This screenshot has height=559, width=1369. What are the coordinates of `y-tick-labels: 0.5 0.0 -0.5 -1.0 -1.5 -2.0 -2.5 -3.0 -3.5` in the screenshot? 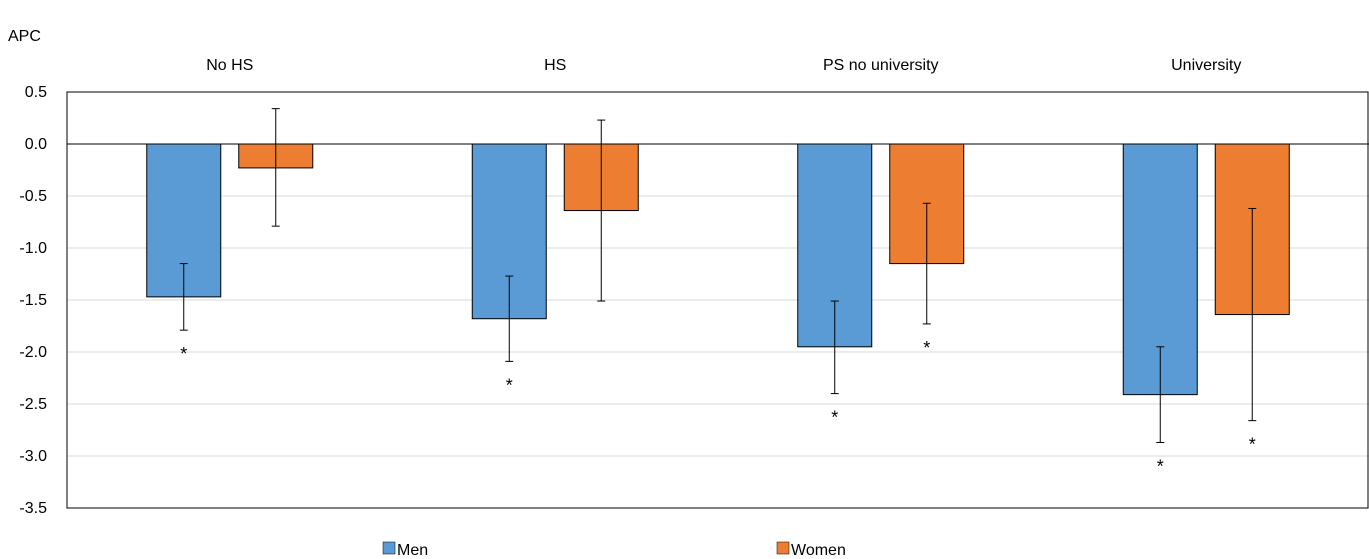 It's located at (33, 300).